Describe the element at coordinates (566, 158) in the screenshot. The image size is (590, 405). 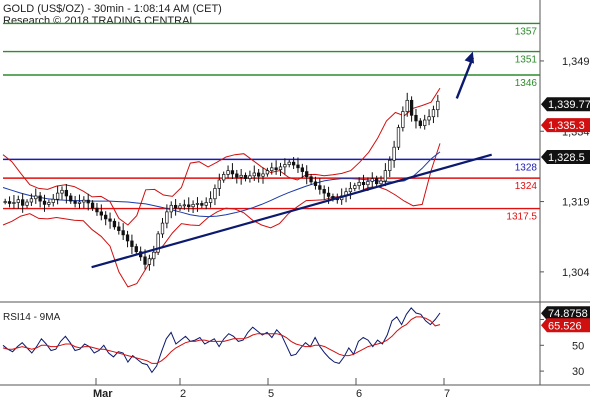
I see `price-badge-label: 1,328.5` at that location.